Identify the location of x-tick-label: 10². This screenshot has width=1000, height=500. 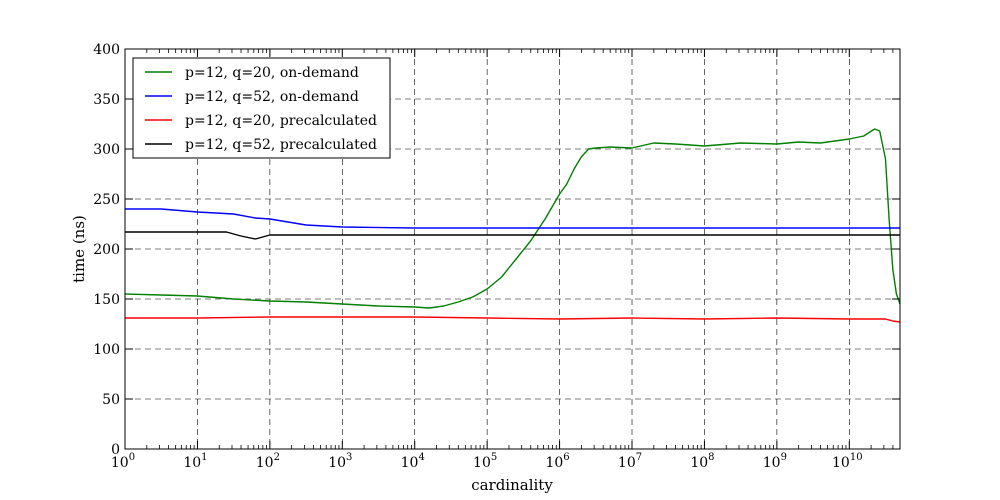
(268, 461).